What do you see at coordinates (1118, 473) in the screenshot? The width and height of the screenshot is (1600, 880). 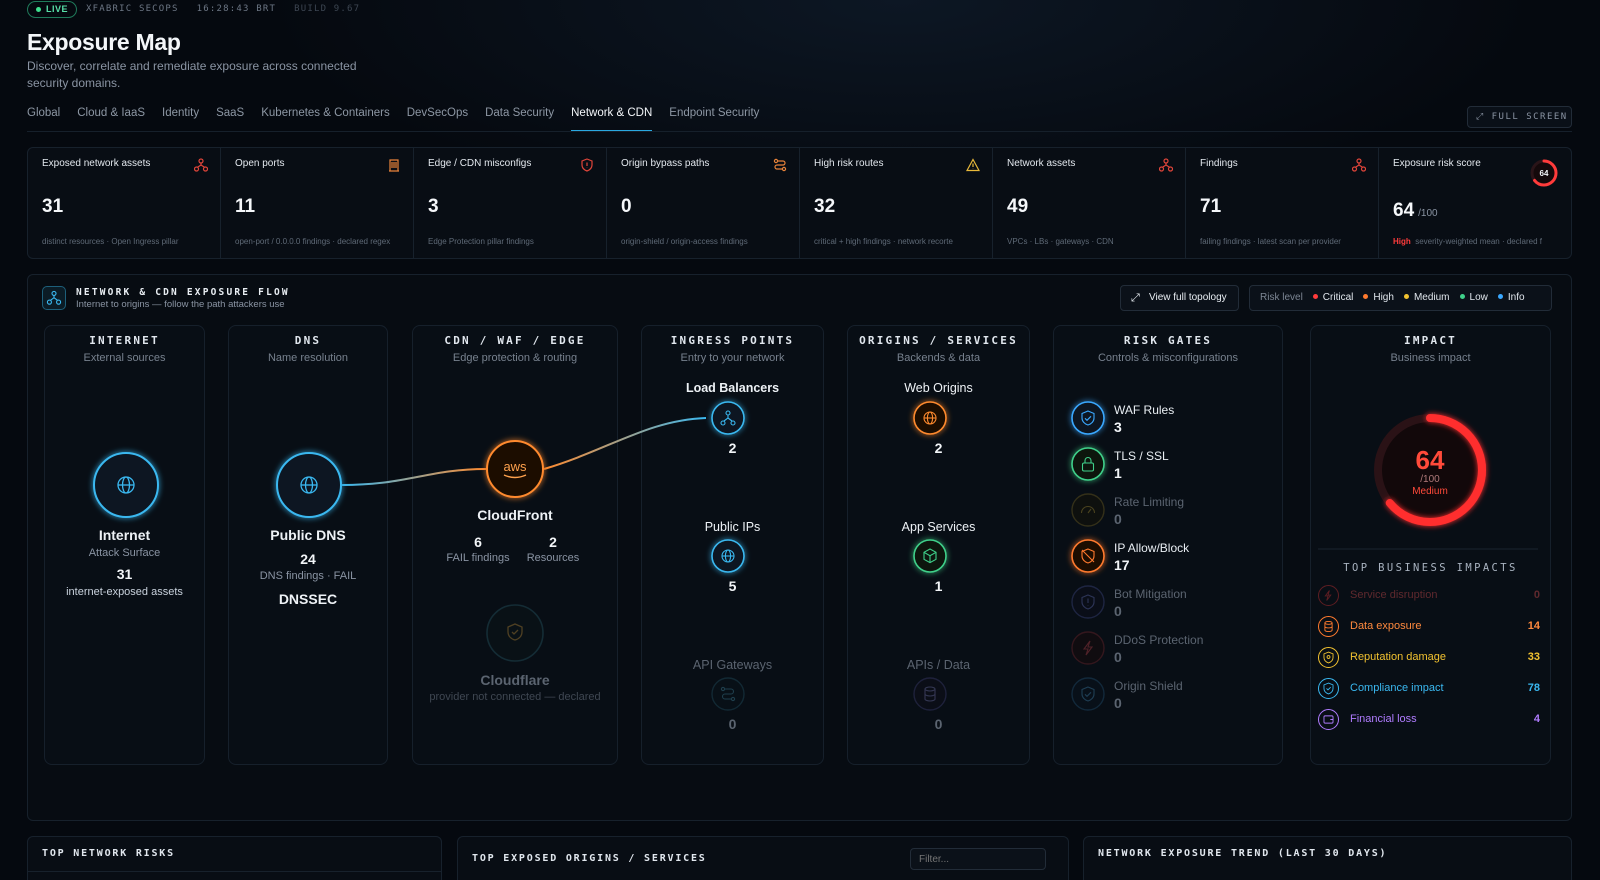 I see `gate-tls-ssl-value: 1` at bounding box center [1118, 473].